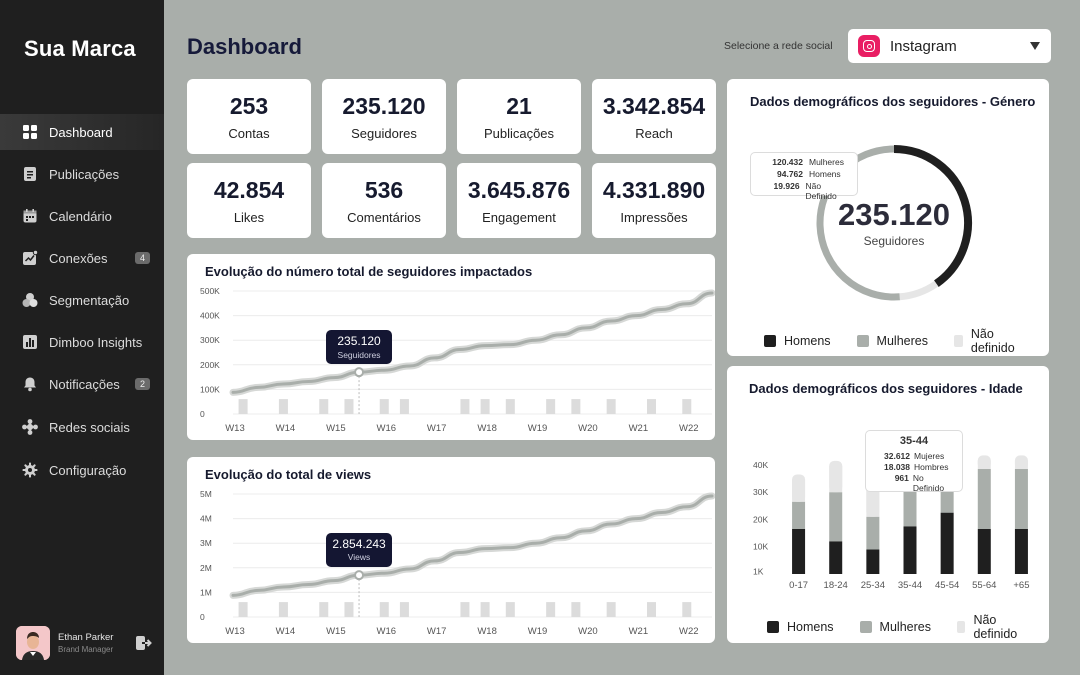  I want to click on nav-item-redes-sociais: Redes sociais, so click(82, 427).